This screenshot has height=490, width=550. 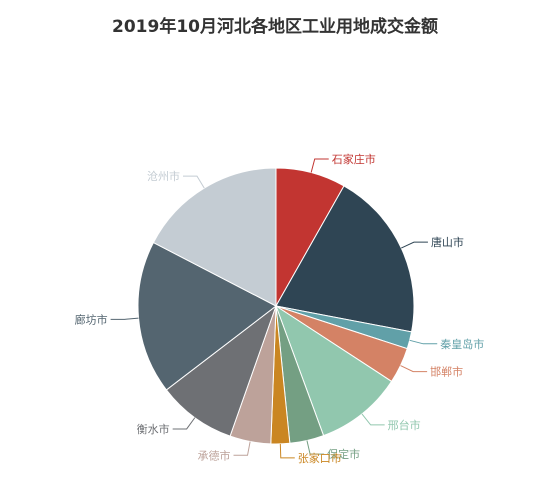 What do you see at coordinates (354, 159) in the screenshot?
I see `slice-label: 石家庄市` at bounding box center [354, 159].